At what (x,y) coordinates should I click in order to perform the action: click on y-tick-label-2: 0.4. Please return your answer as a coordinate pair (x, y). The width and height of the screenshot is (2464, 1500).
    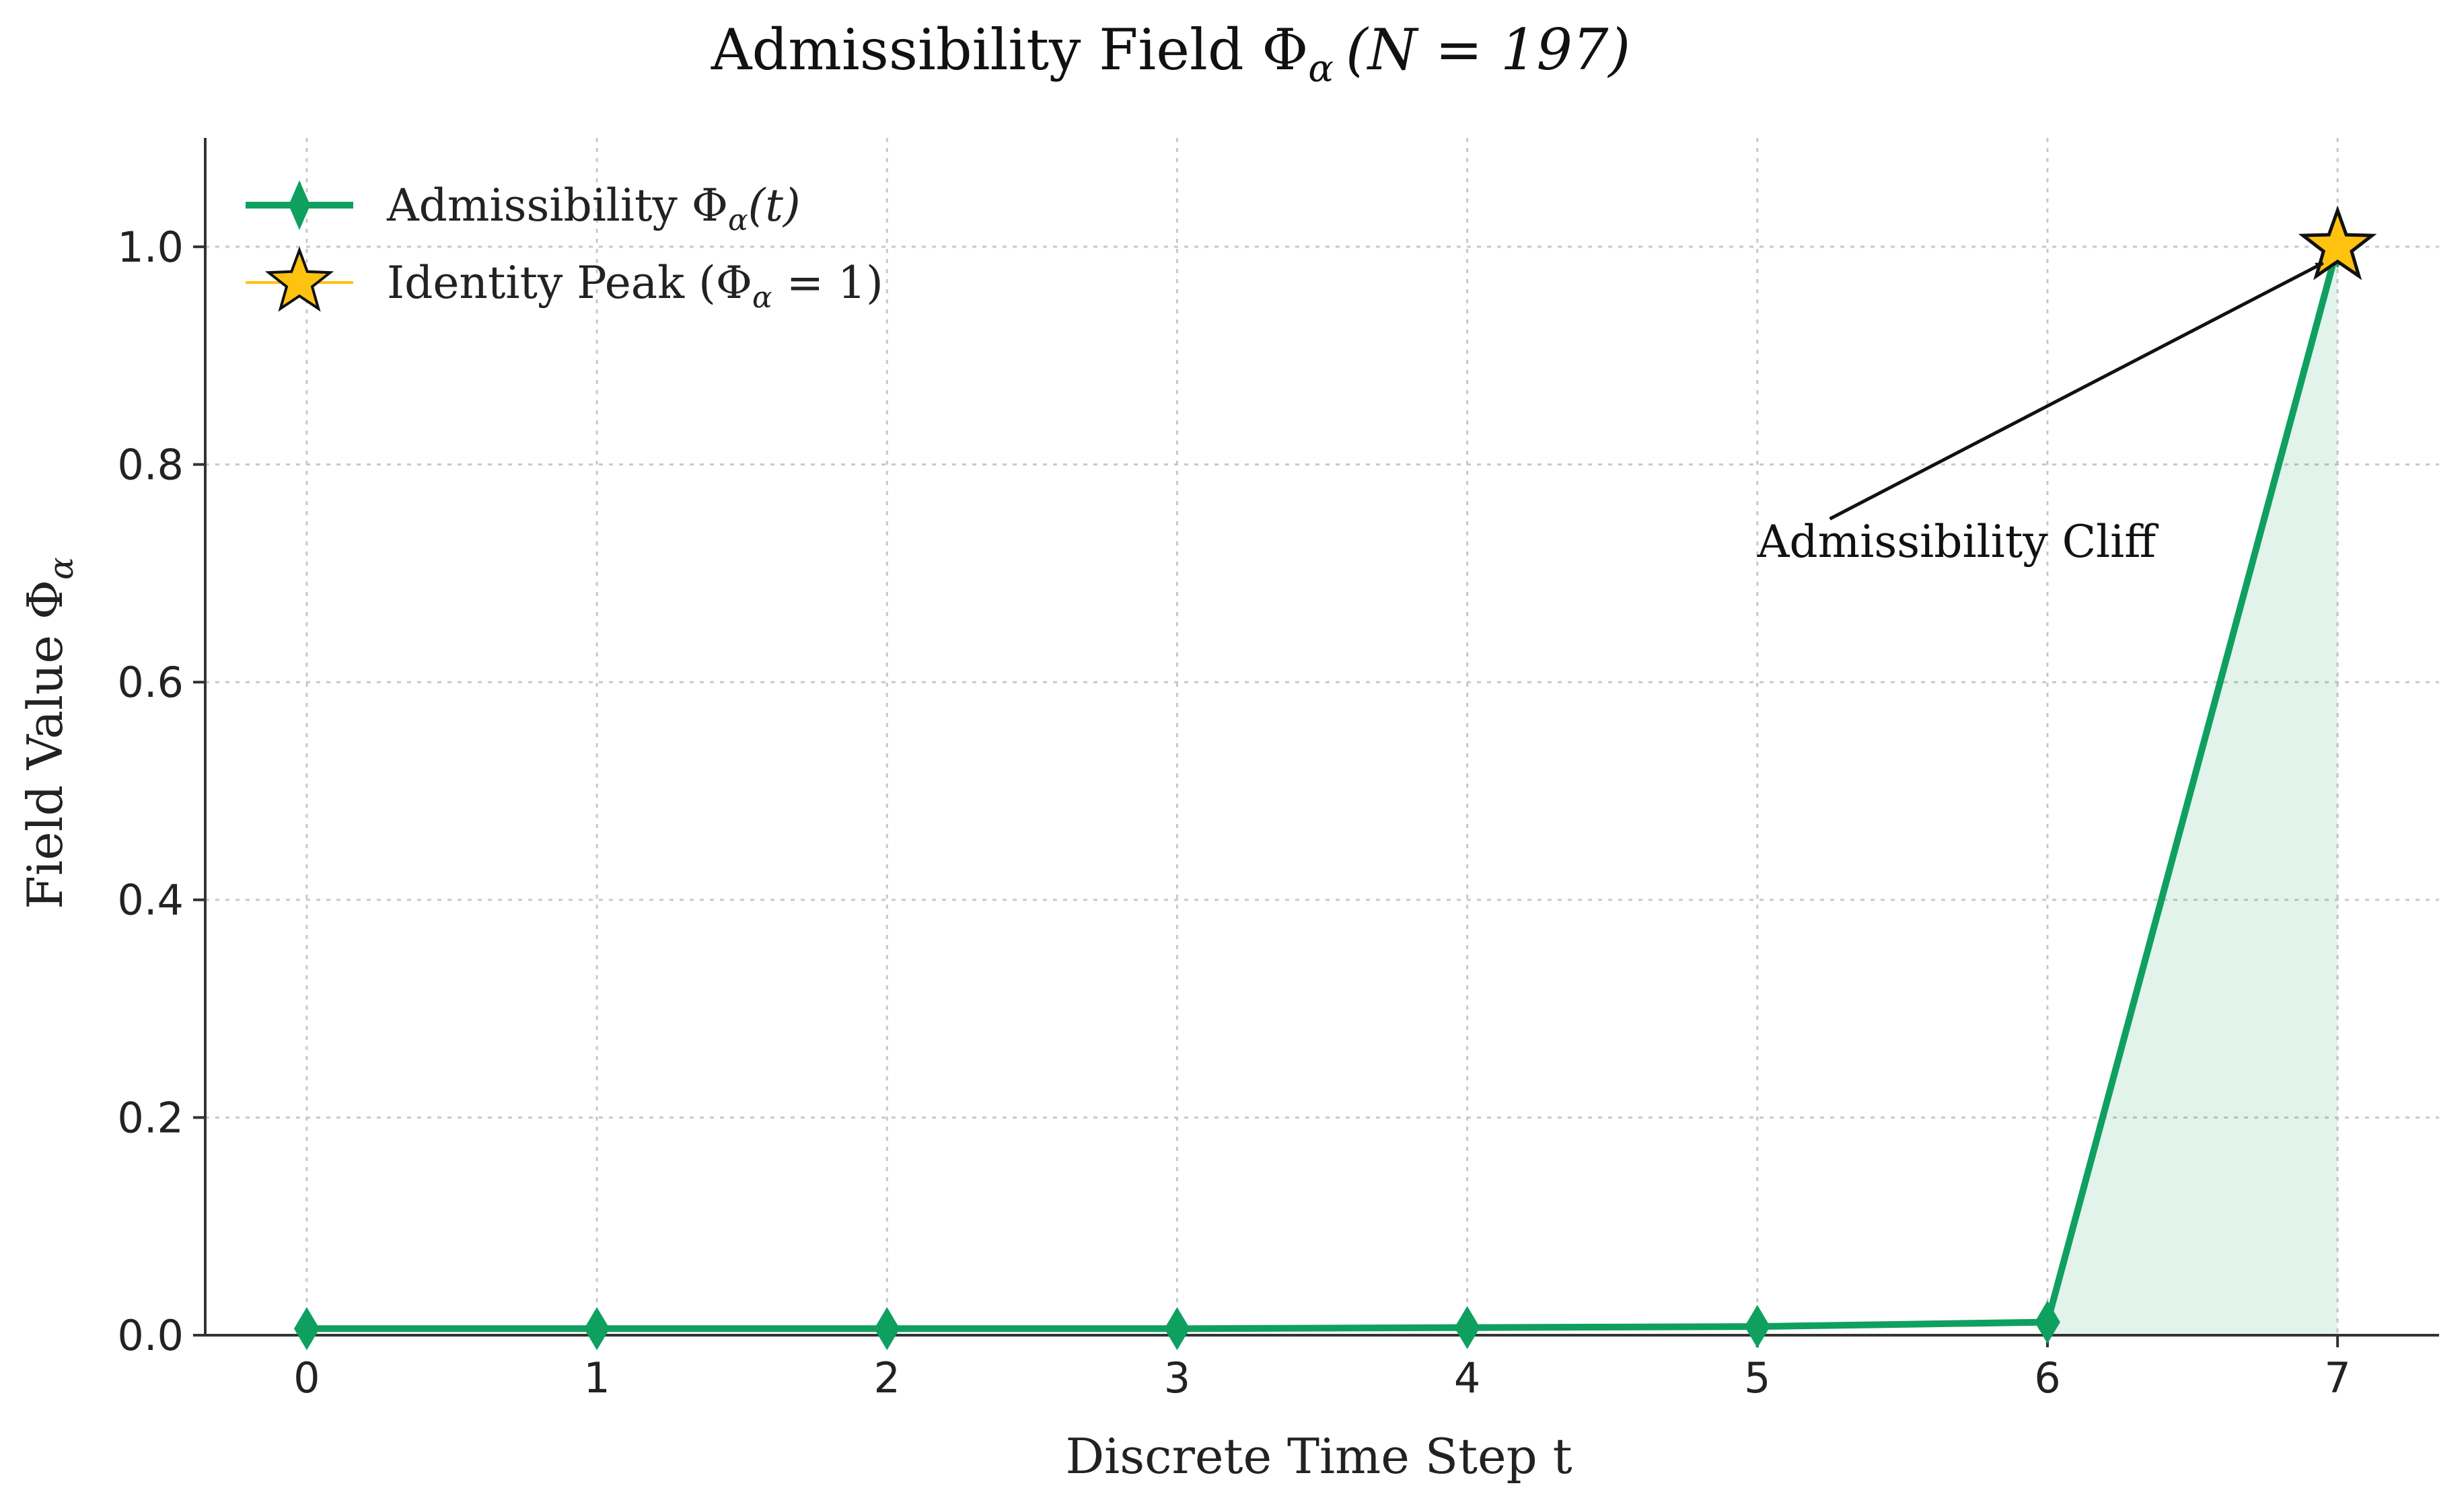
    Looking at the image, I should click on (150, 901).